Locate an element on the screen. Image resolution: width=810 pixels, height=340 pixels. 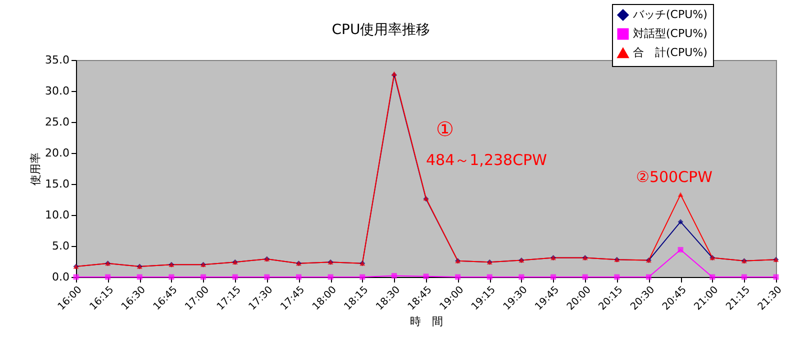
y-tick-label: 0.0 is located at coordinates (61, 277).